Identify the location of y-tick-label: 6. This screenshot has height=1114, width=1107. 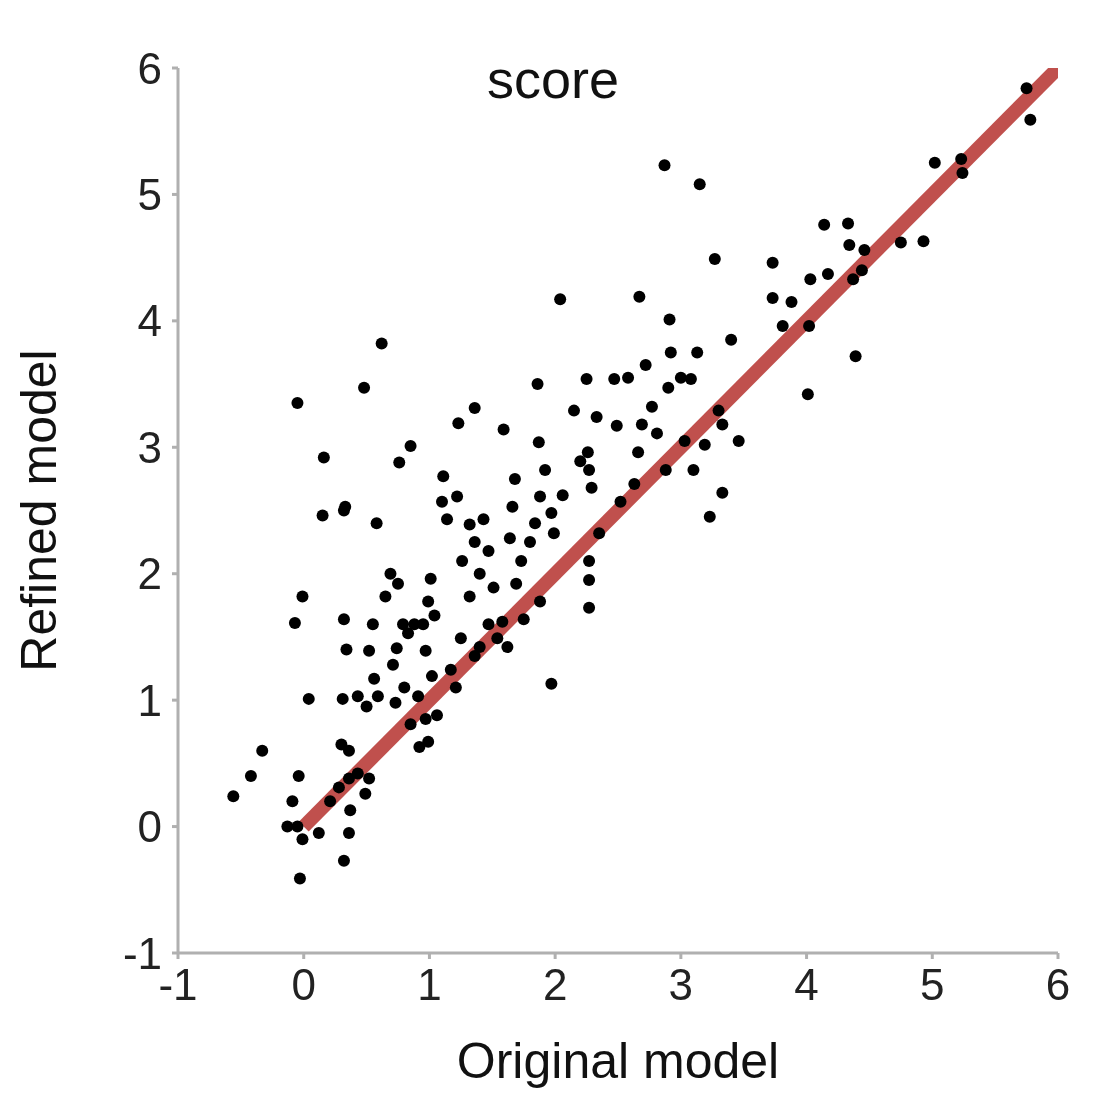
(149, 68).